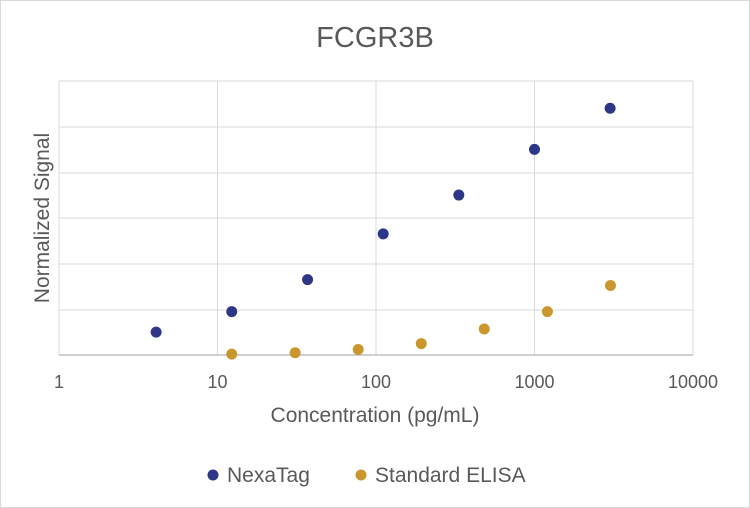 The image size is (750, 508). I want to click on legend-label-standard-elisa: Standard ELISA, so click(450, 475).